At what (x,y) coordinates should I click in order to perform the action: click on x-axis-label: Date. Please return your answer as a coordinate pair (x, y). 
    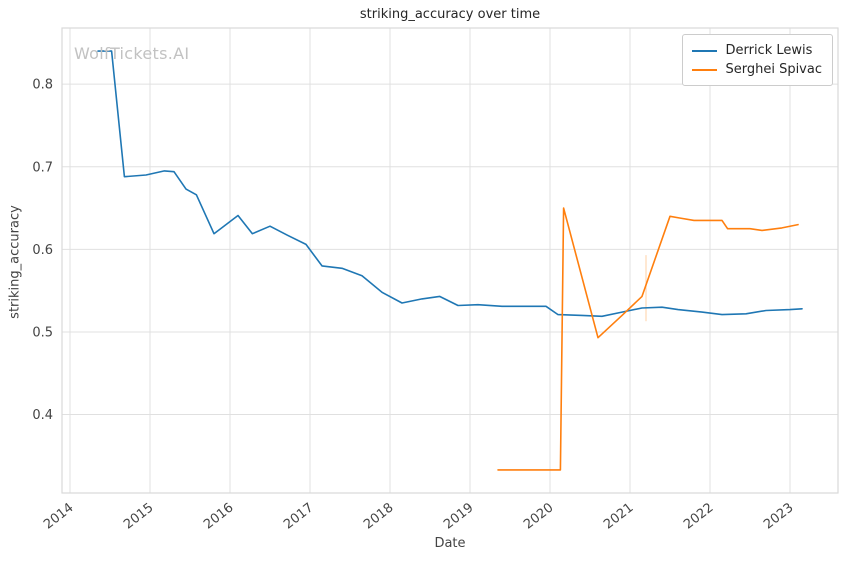
    Looking at the image, I should click on (450, 543).